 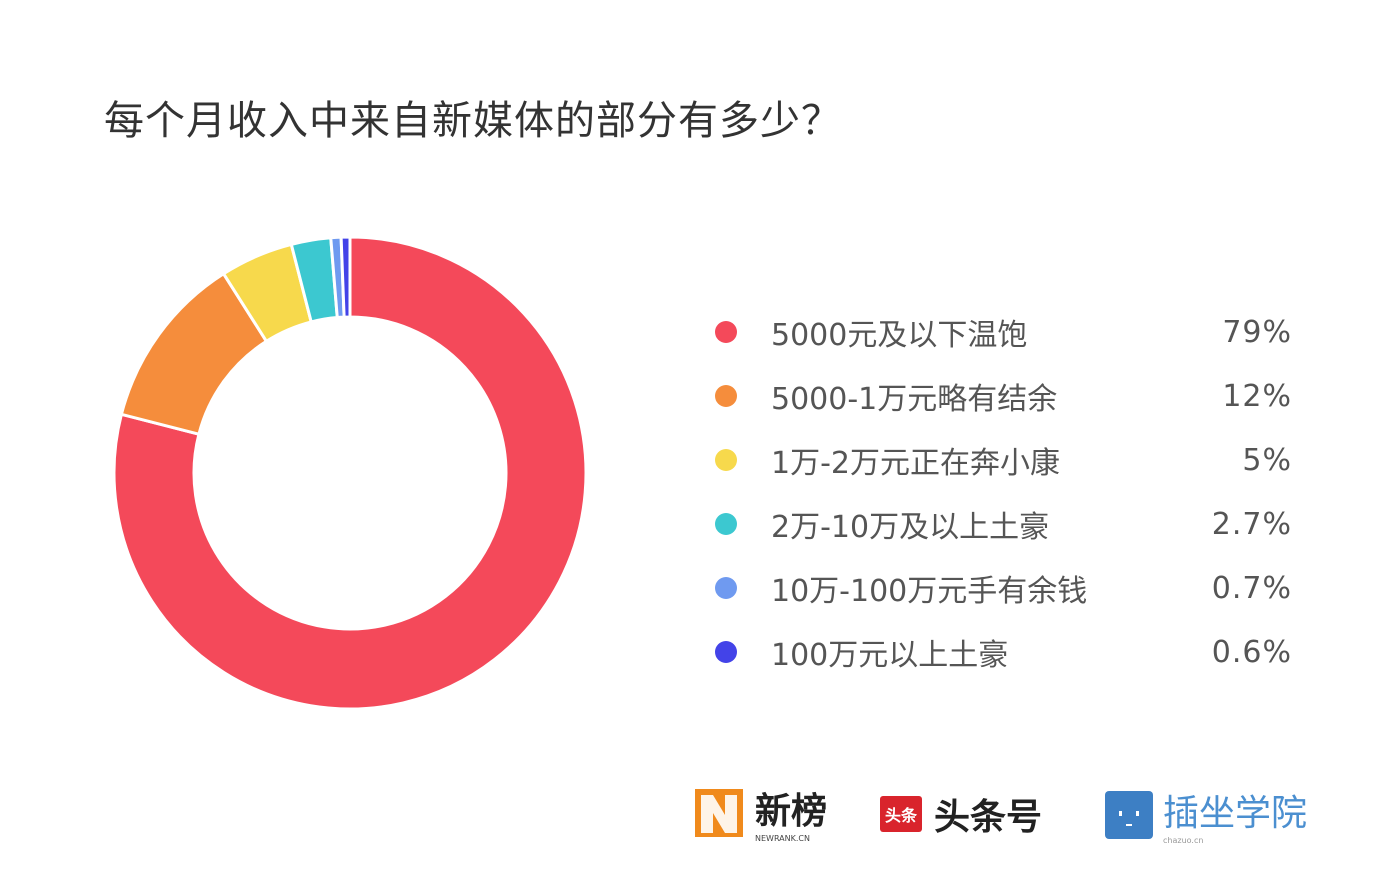 I want to click on legend-item: 5000元及以下温饱 79%, so click(x=1007, y=332).